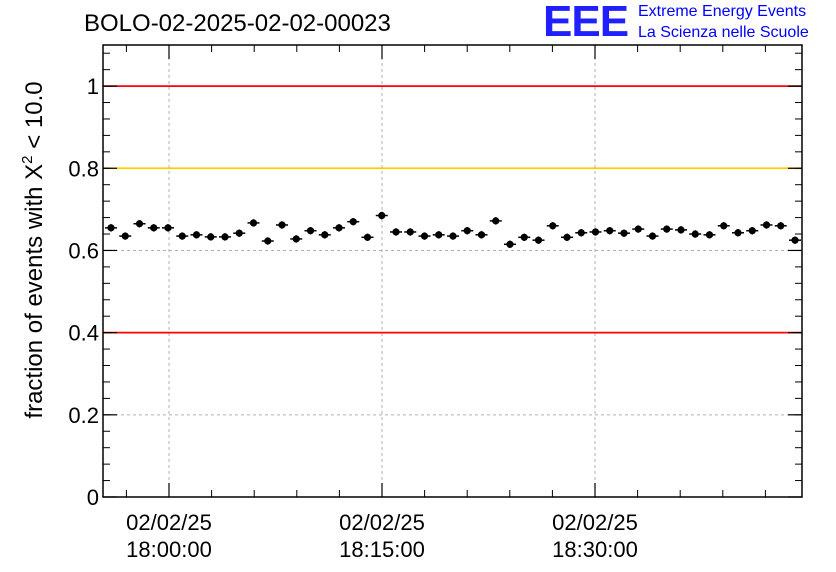 This screenshot has height=572, width=836. What do you see at coordinates (723, 32) in the screenshot?
I see `logo-text-line2: La Scienza nelle Scuole` at bounding box center [723, 32].